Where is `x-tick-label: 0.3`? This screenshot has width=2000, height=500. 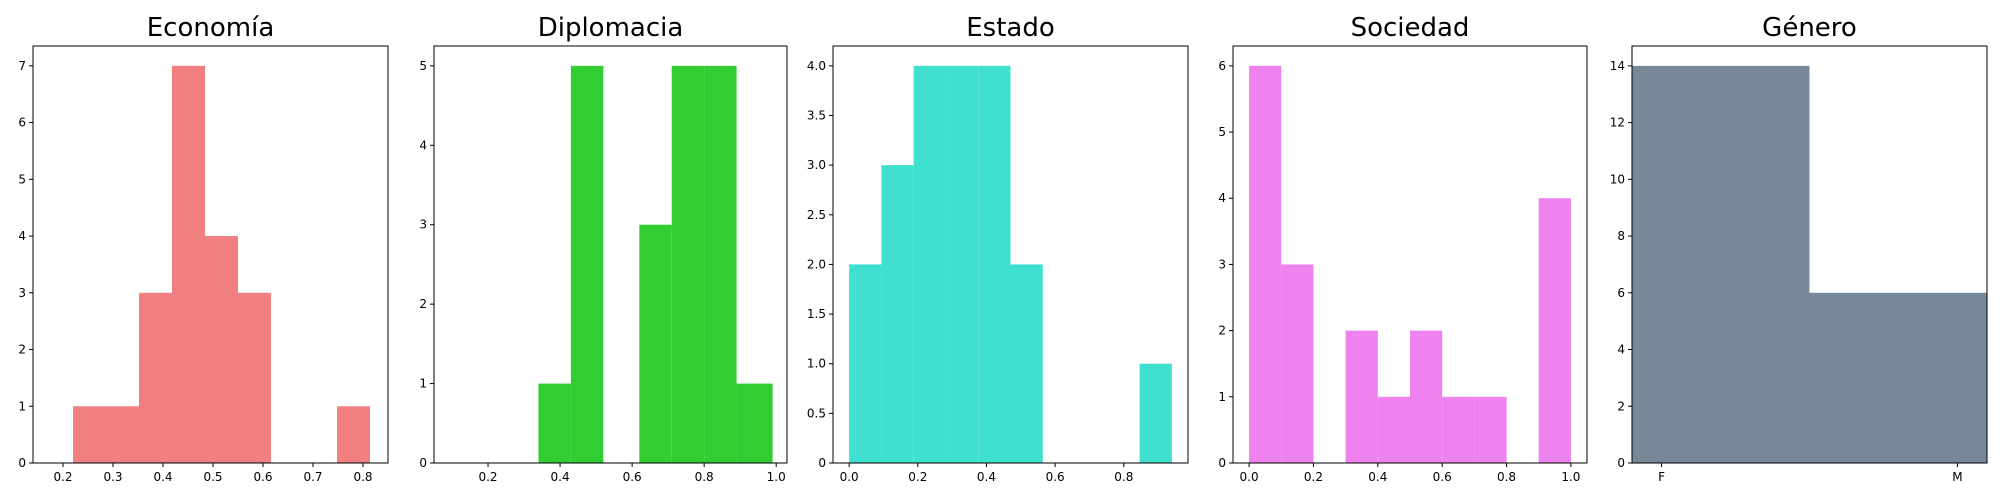 x-tick-label: 0.3 is located at coordinates (112, 477).